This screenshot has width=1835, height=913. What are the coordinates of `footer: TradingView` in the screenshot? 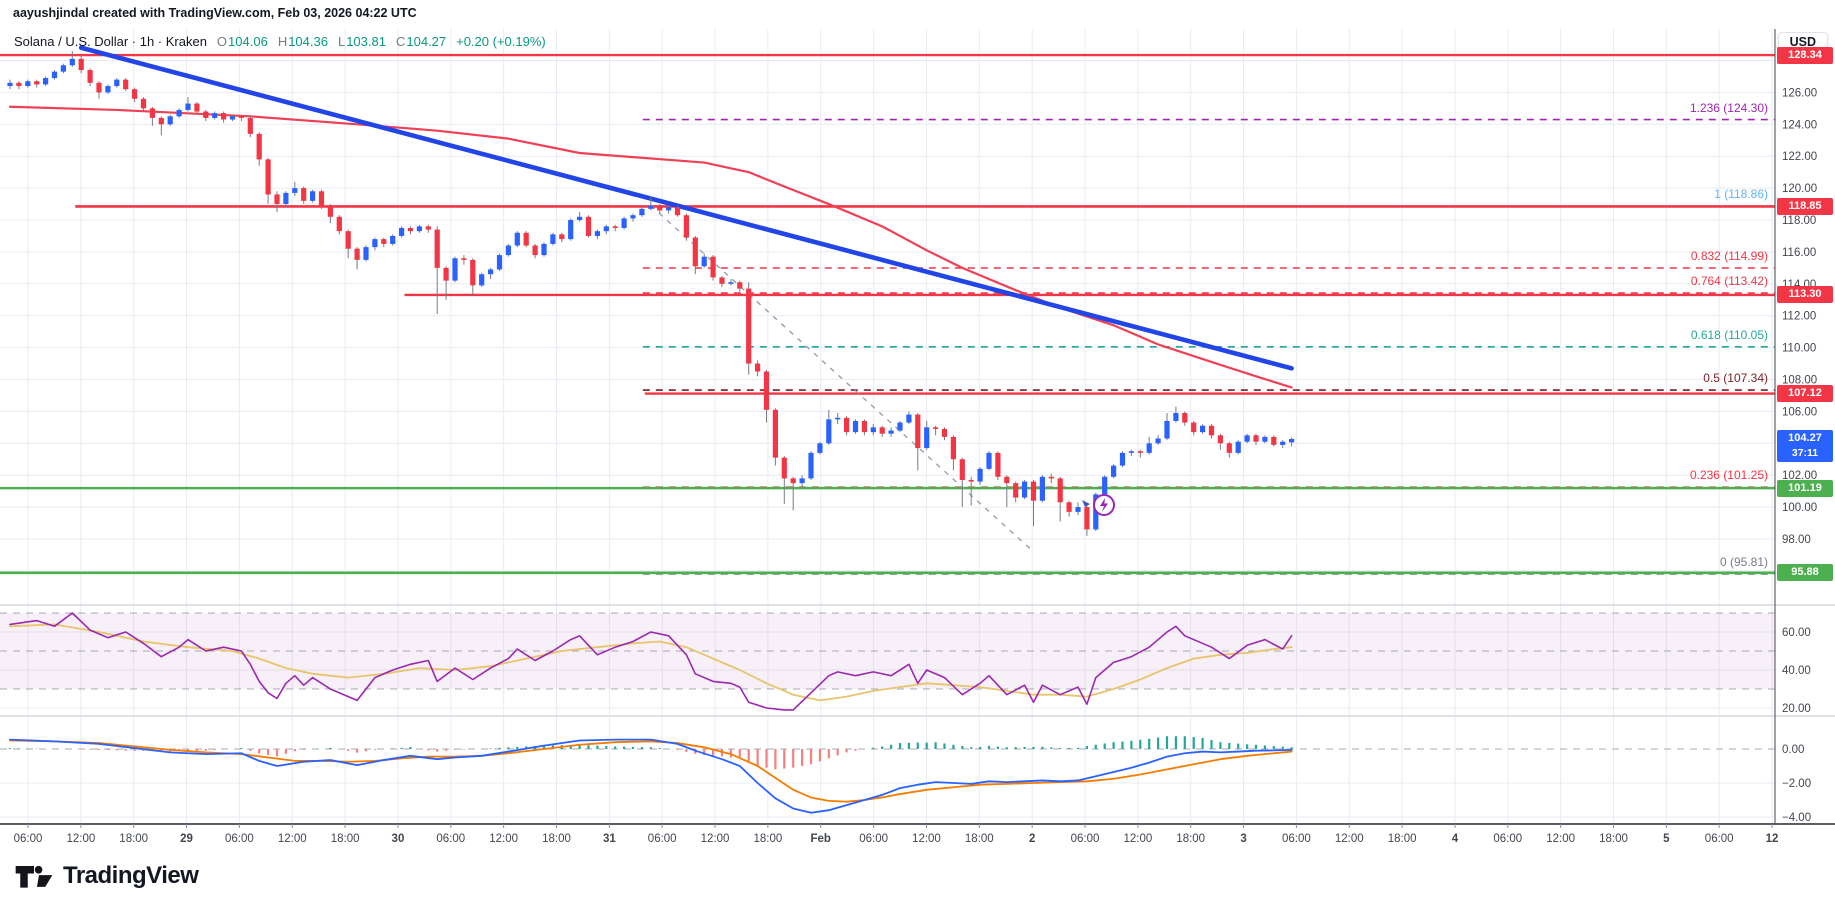 It's located at (106, 876).